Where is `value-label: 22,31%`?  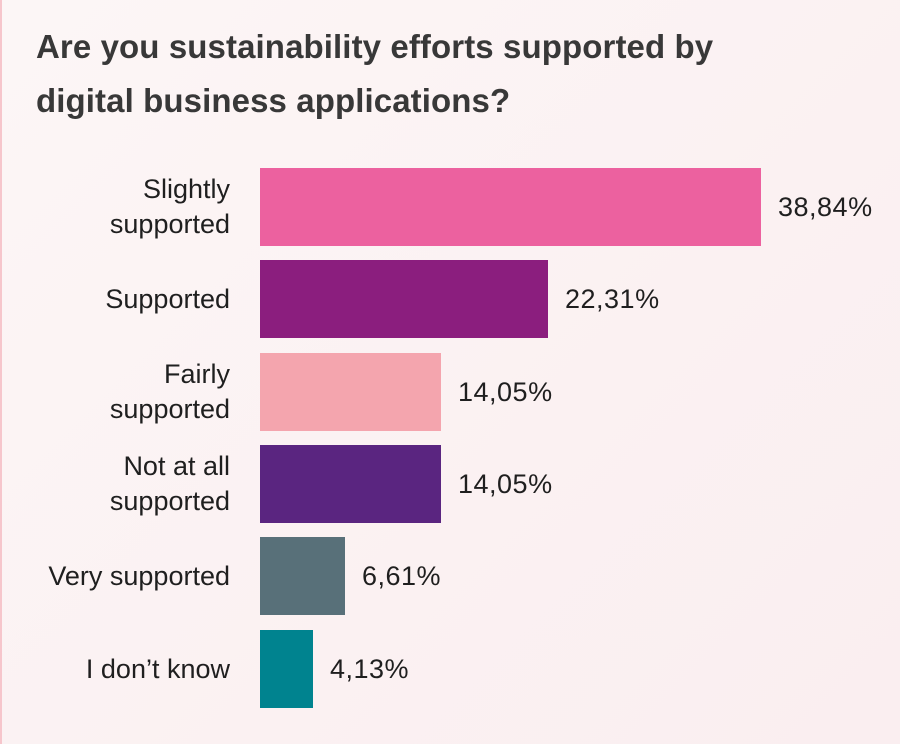 value-label: 22,31% is located at coordinates (612, 298).